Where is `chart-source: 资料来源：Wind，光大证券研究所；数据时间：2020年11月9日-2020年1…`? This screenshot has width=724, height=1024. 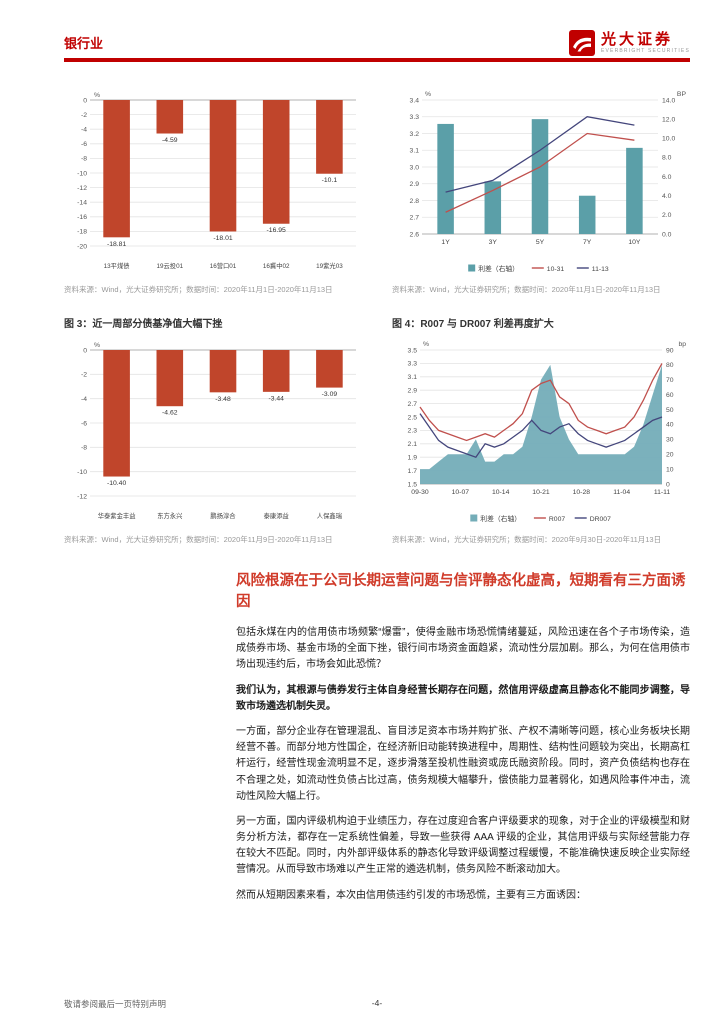 chart-source: 资料来源：Wind，光大证券研究所；数据时间：2020年11月9日-2020年1… is located at coordinates (198, 539).